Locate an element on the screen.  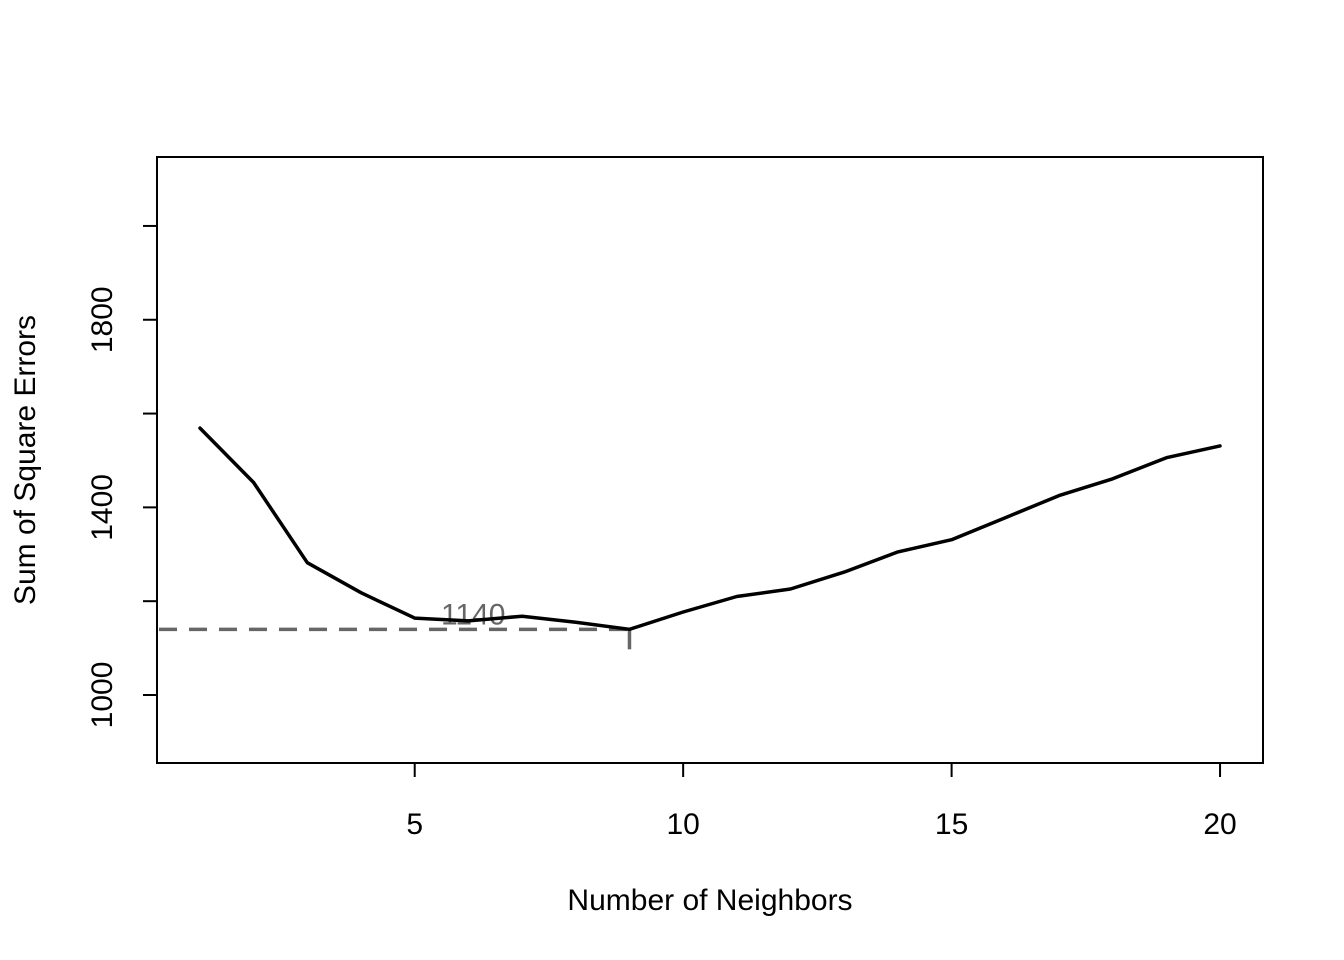
y-axis: 1000 1400 1800 is located at coordinates (121, 476).